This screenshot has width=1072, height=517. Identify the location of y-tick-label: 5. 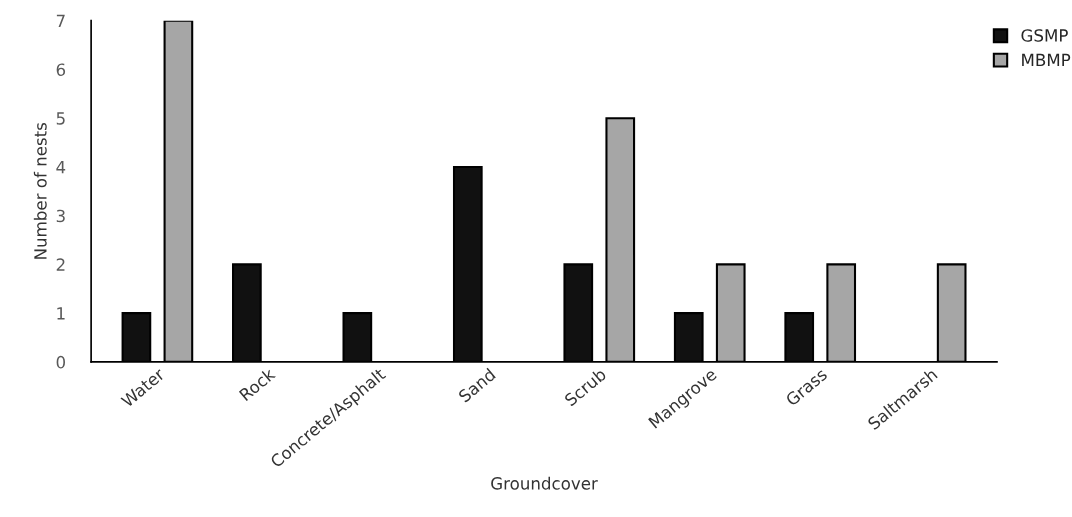
(60, 118).